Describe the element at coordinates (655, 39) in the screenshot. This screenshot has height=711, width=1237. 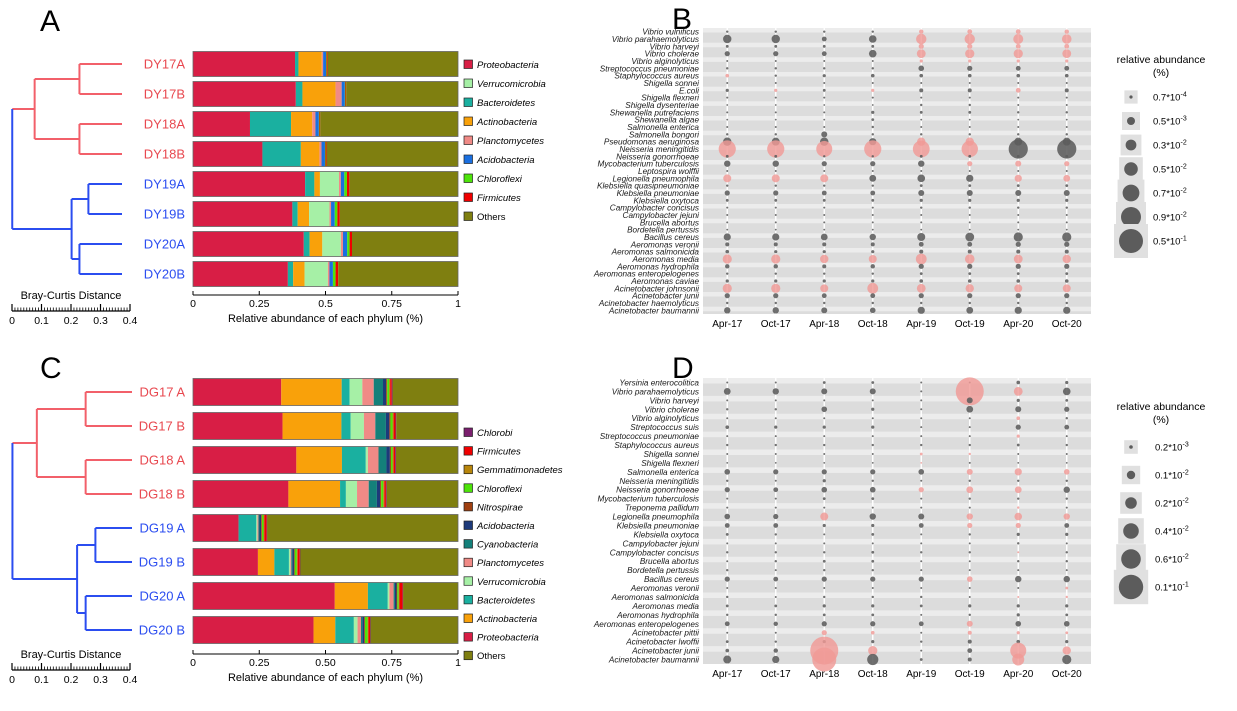
I see `species-label: Vibrio parahaemolyticus` at that location.